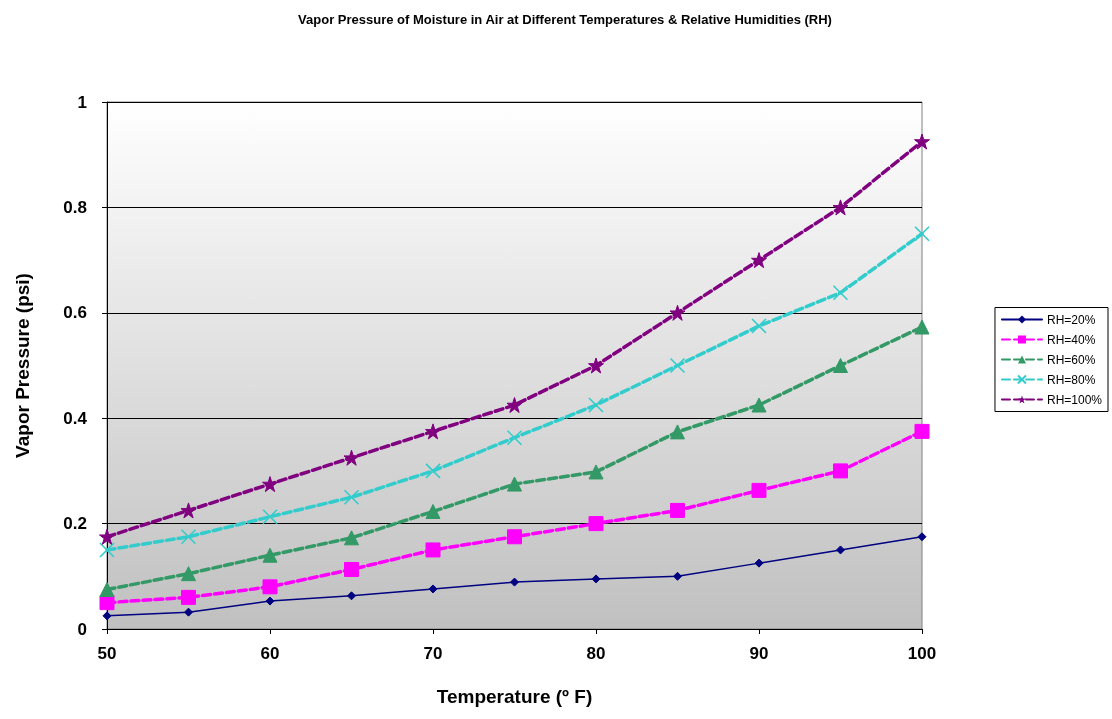  What do you see at coordinates (75, 418) in the screenshot?
I see `y-tick-label: 0.4` at bounding box center [75, 418].